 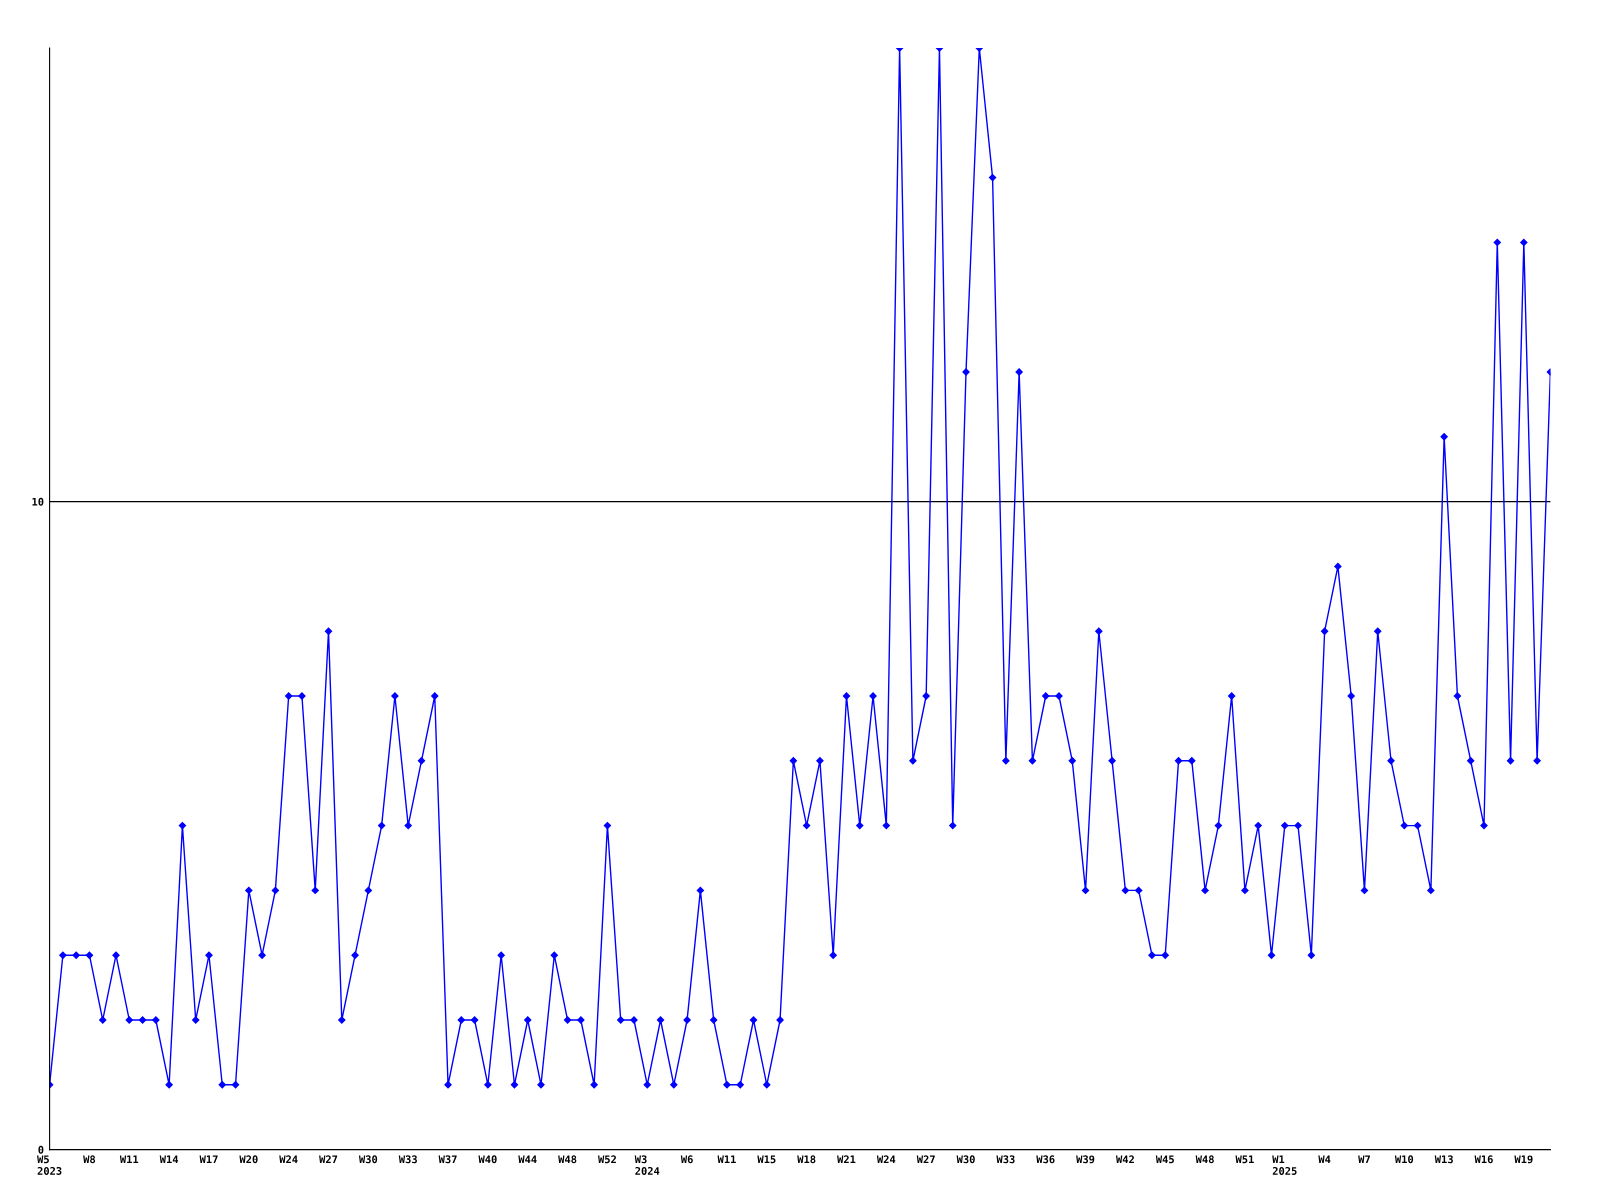 I want to click on x-tick-label: W17, so click(x=208, y=1159).